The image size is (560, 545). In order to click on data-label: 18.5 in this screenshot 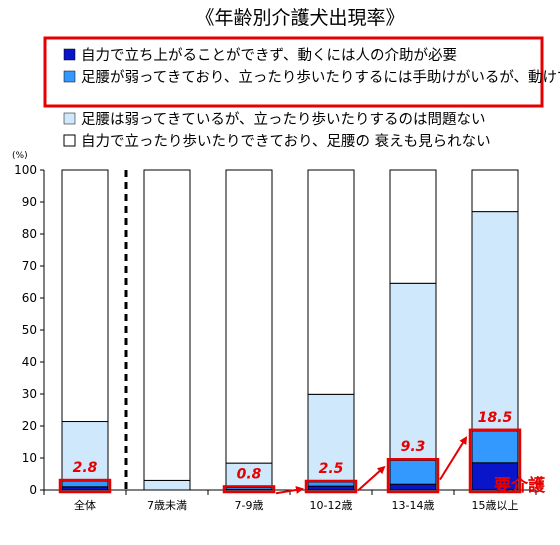, I will do `click(495, 418)`.